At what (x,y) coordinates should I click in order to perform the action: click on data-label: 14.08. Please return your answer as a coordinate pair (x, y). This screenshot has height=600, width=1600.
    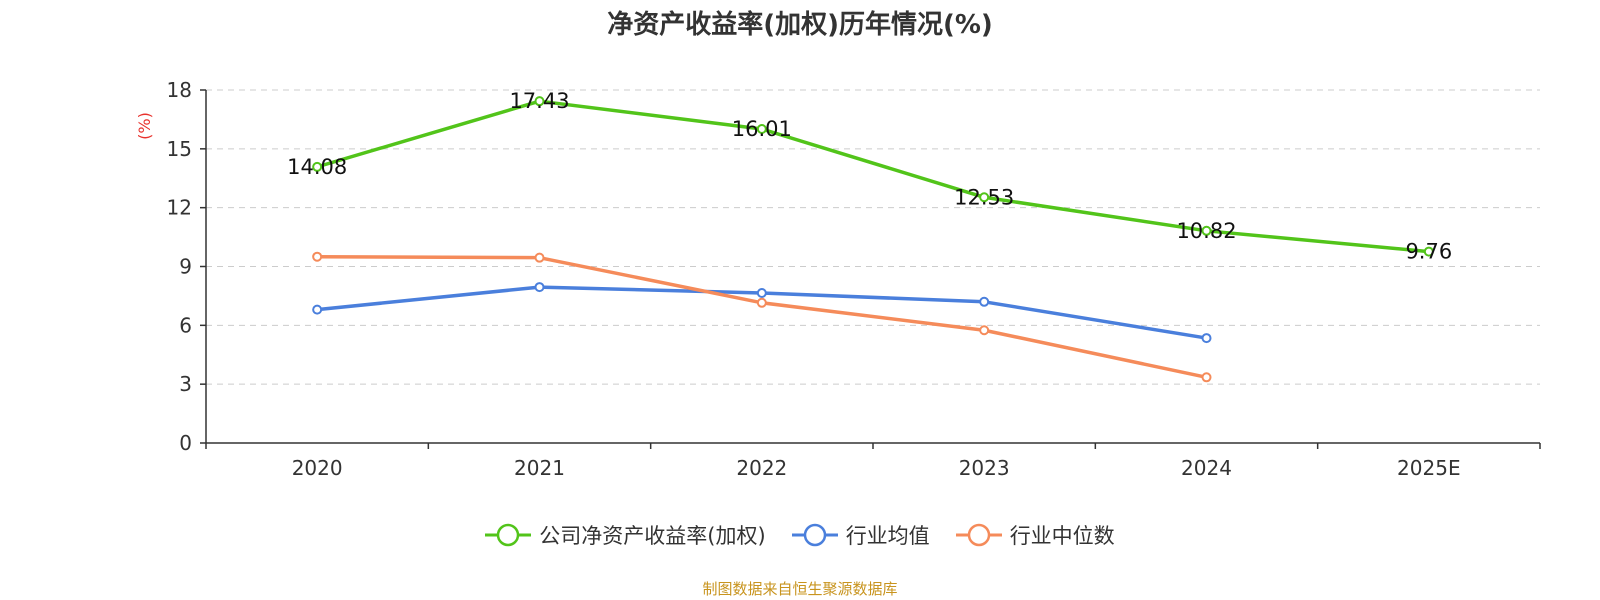
    Looking at the image, I should click on (317, 167).